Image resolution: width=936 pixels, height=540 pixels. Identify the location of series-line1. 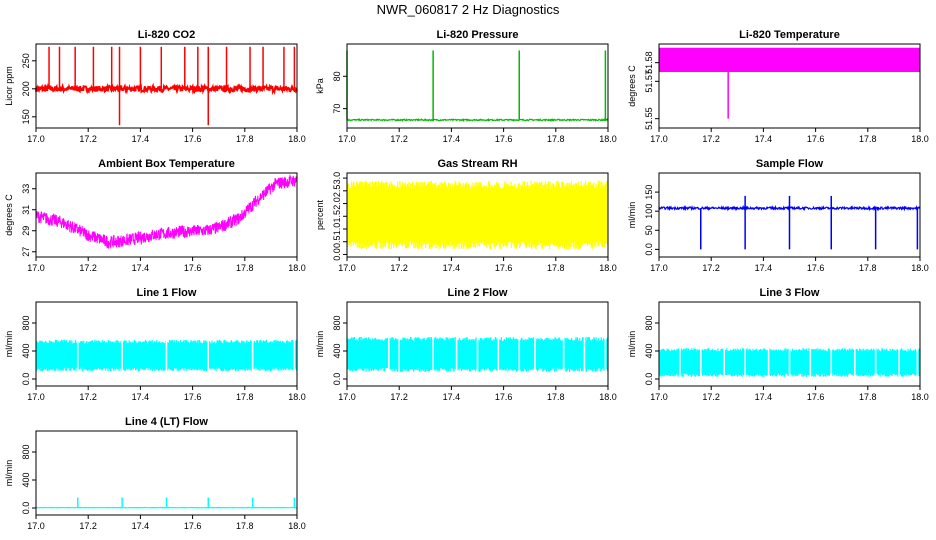
(166, 355).